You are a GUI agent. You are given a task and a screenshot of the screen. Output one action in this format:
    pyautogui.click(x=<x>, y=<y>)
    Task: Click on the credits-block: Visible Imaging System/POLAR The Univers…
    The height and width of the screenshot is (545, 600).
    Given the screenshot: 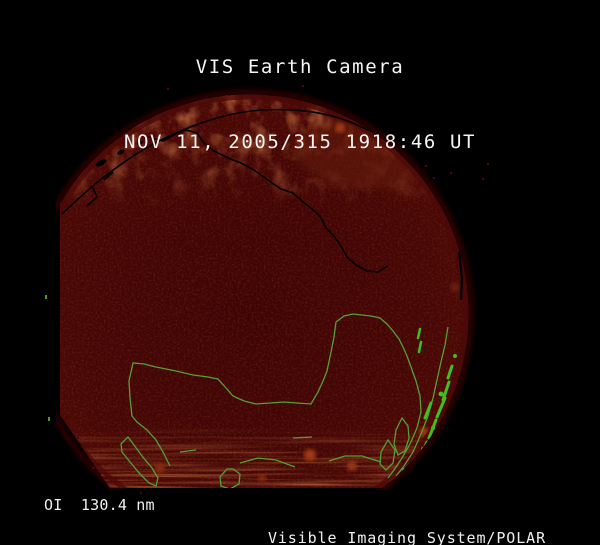 What is the action you would take?
    pyautogui.click(x=387, y=520)
    